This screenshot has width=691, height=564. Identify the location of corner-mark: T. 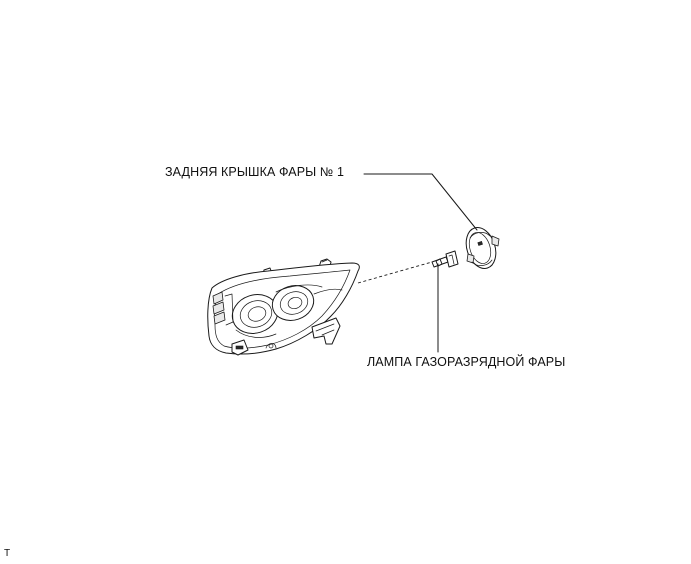
(7, 553).